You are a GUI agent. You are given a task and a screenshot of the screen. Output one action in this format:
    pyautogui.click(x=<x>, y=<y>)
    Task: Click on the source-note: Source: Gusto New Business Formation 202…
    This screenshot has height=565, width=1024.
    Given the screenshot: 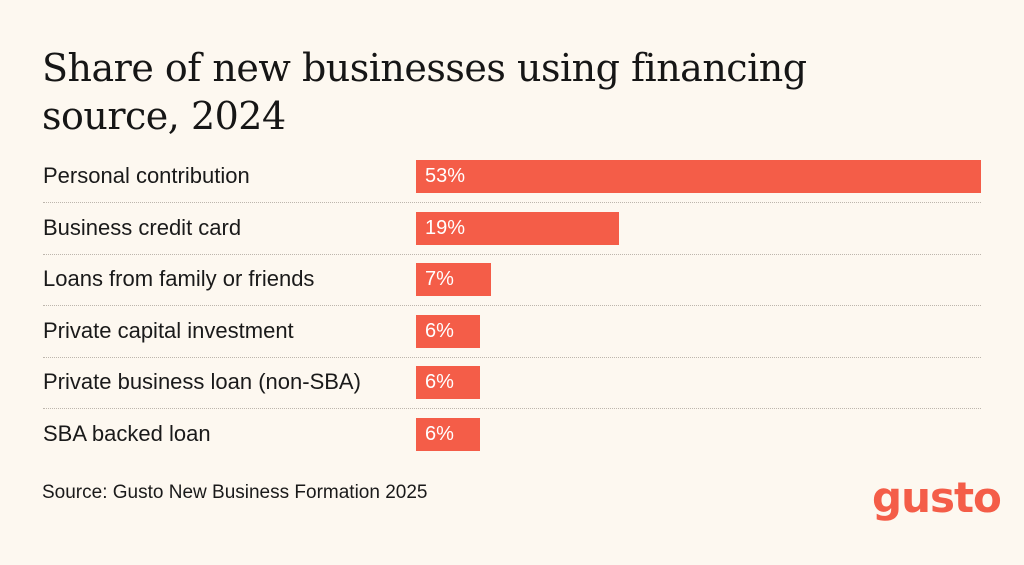 What is the action you would take?
    pyautogui.click(x=235, y=492)
    